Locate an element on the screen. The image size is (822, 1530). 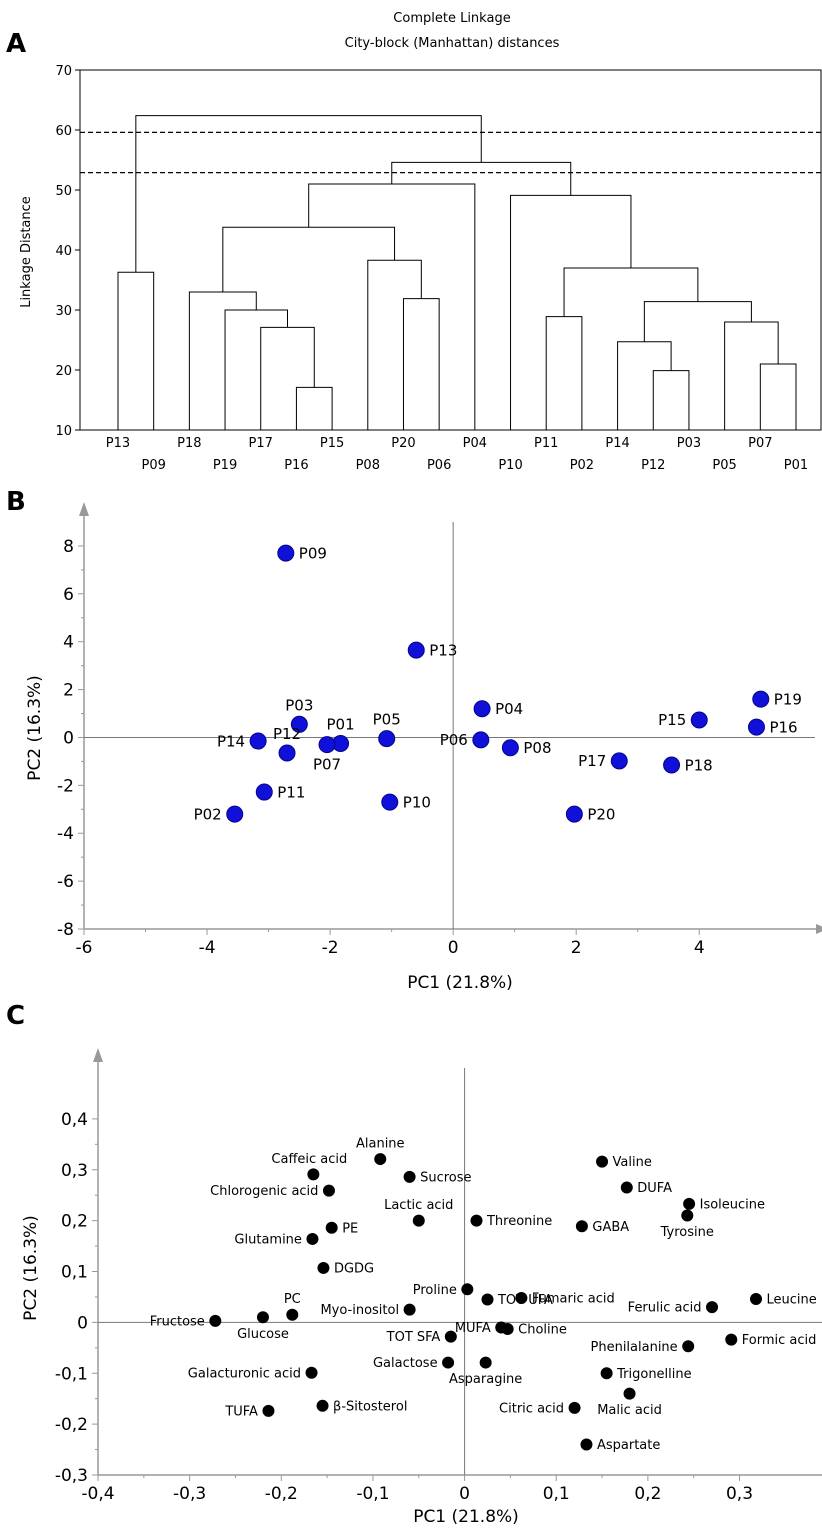
point-label: Glutamine is located at coordinates (268, 1239).